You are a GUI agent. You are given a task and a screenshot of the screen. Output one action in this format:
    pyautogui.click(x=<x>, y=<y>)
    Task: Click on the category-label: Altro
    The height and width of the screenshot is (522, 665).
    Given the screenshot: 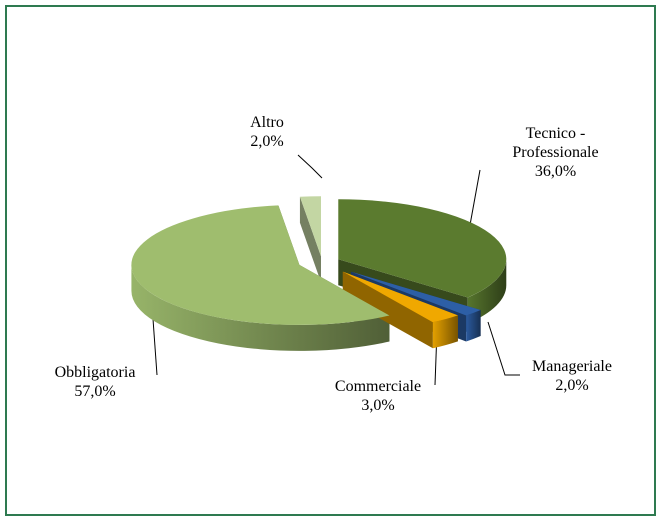 What is the action you would take?
    pyautogui.click(x=267, y=122)
    